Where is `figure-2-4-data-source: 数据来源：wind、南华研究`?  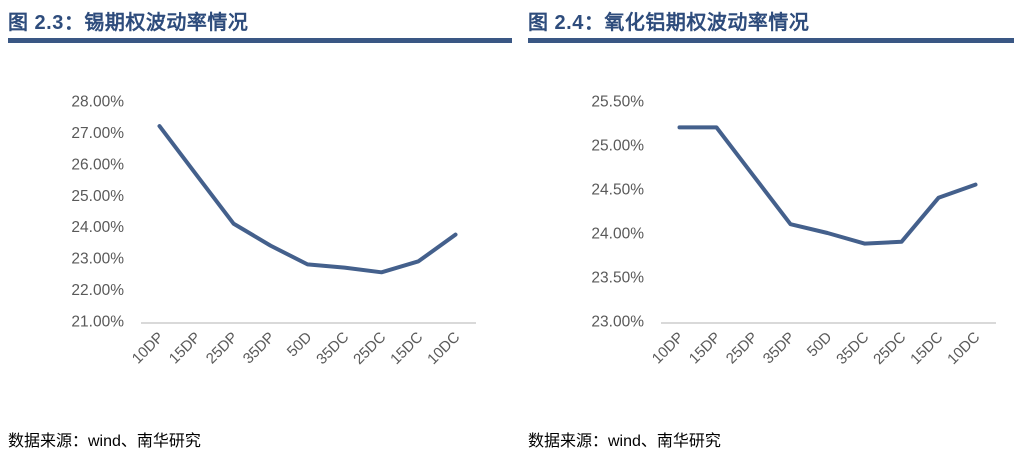
figure-2-4-data-source: 数据来源：wind、南华研究 is located at coordinates (624, 441).